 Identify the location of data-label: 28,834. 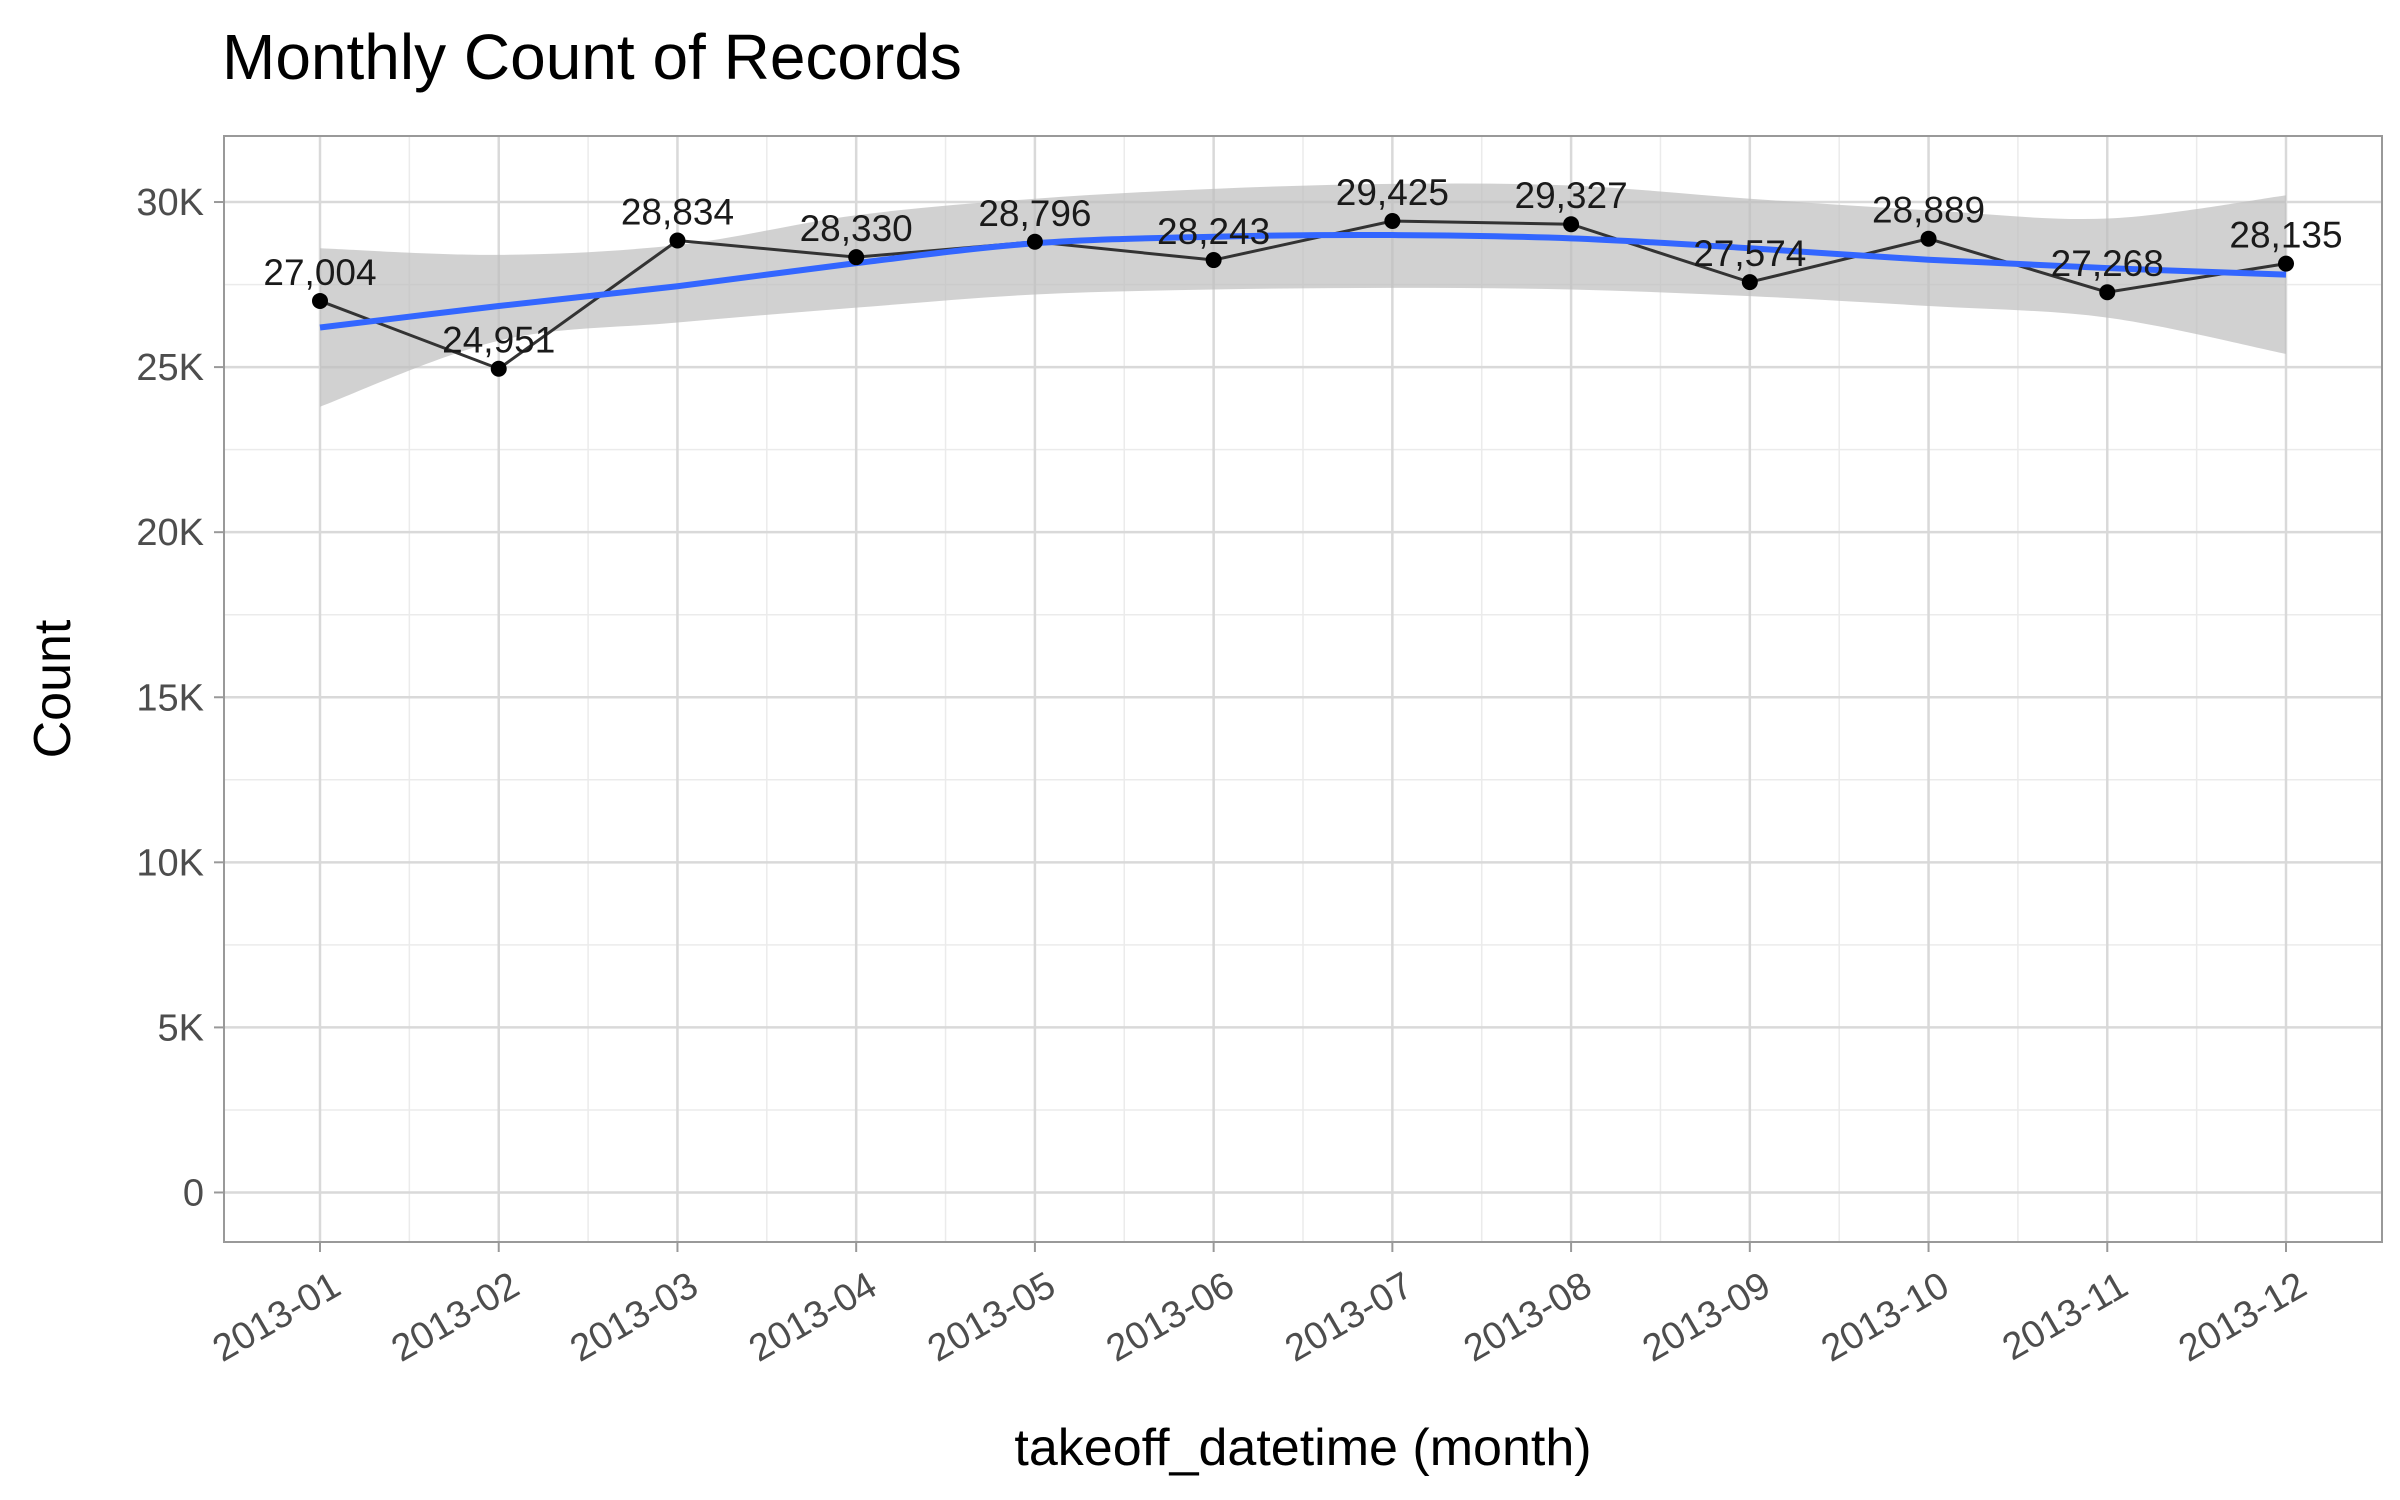
(677, 212).